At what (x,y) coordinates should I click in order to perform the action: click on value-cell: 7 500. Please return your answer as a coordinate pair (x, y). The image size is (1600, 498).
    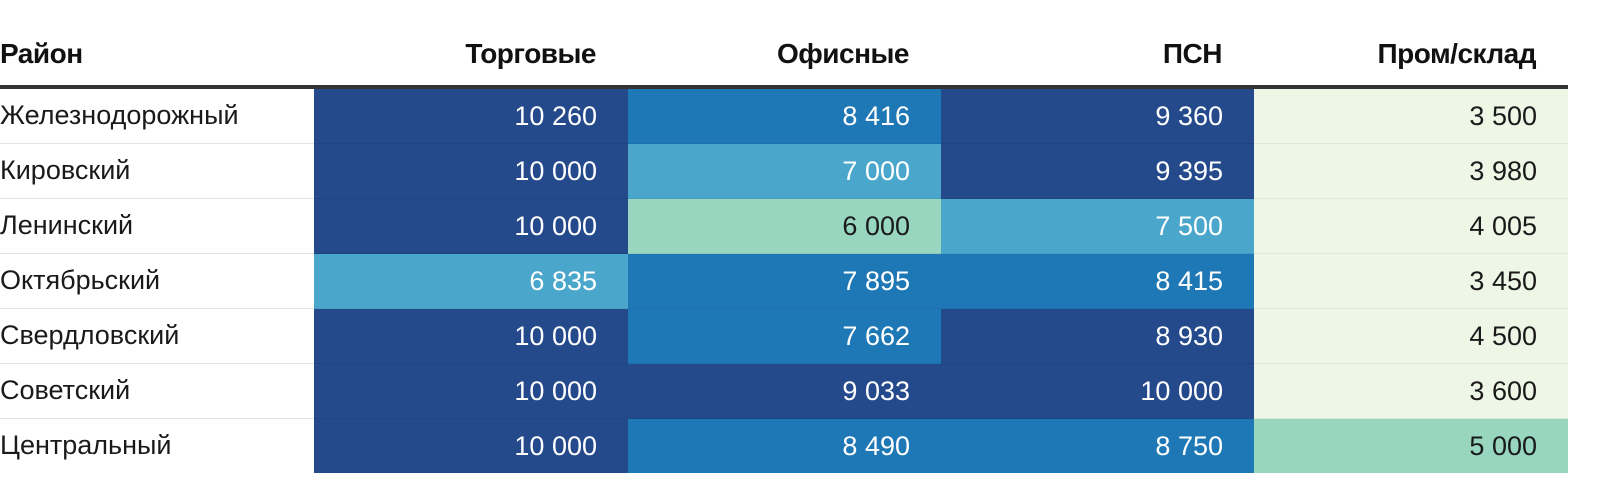
    Looking at the image, I should click on (1097, 226).